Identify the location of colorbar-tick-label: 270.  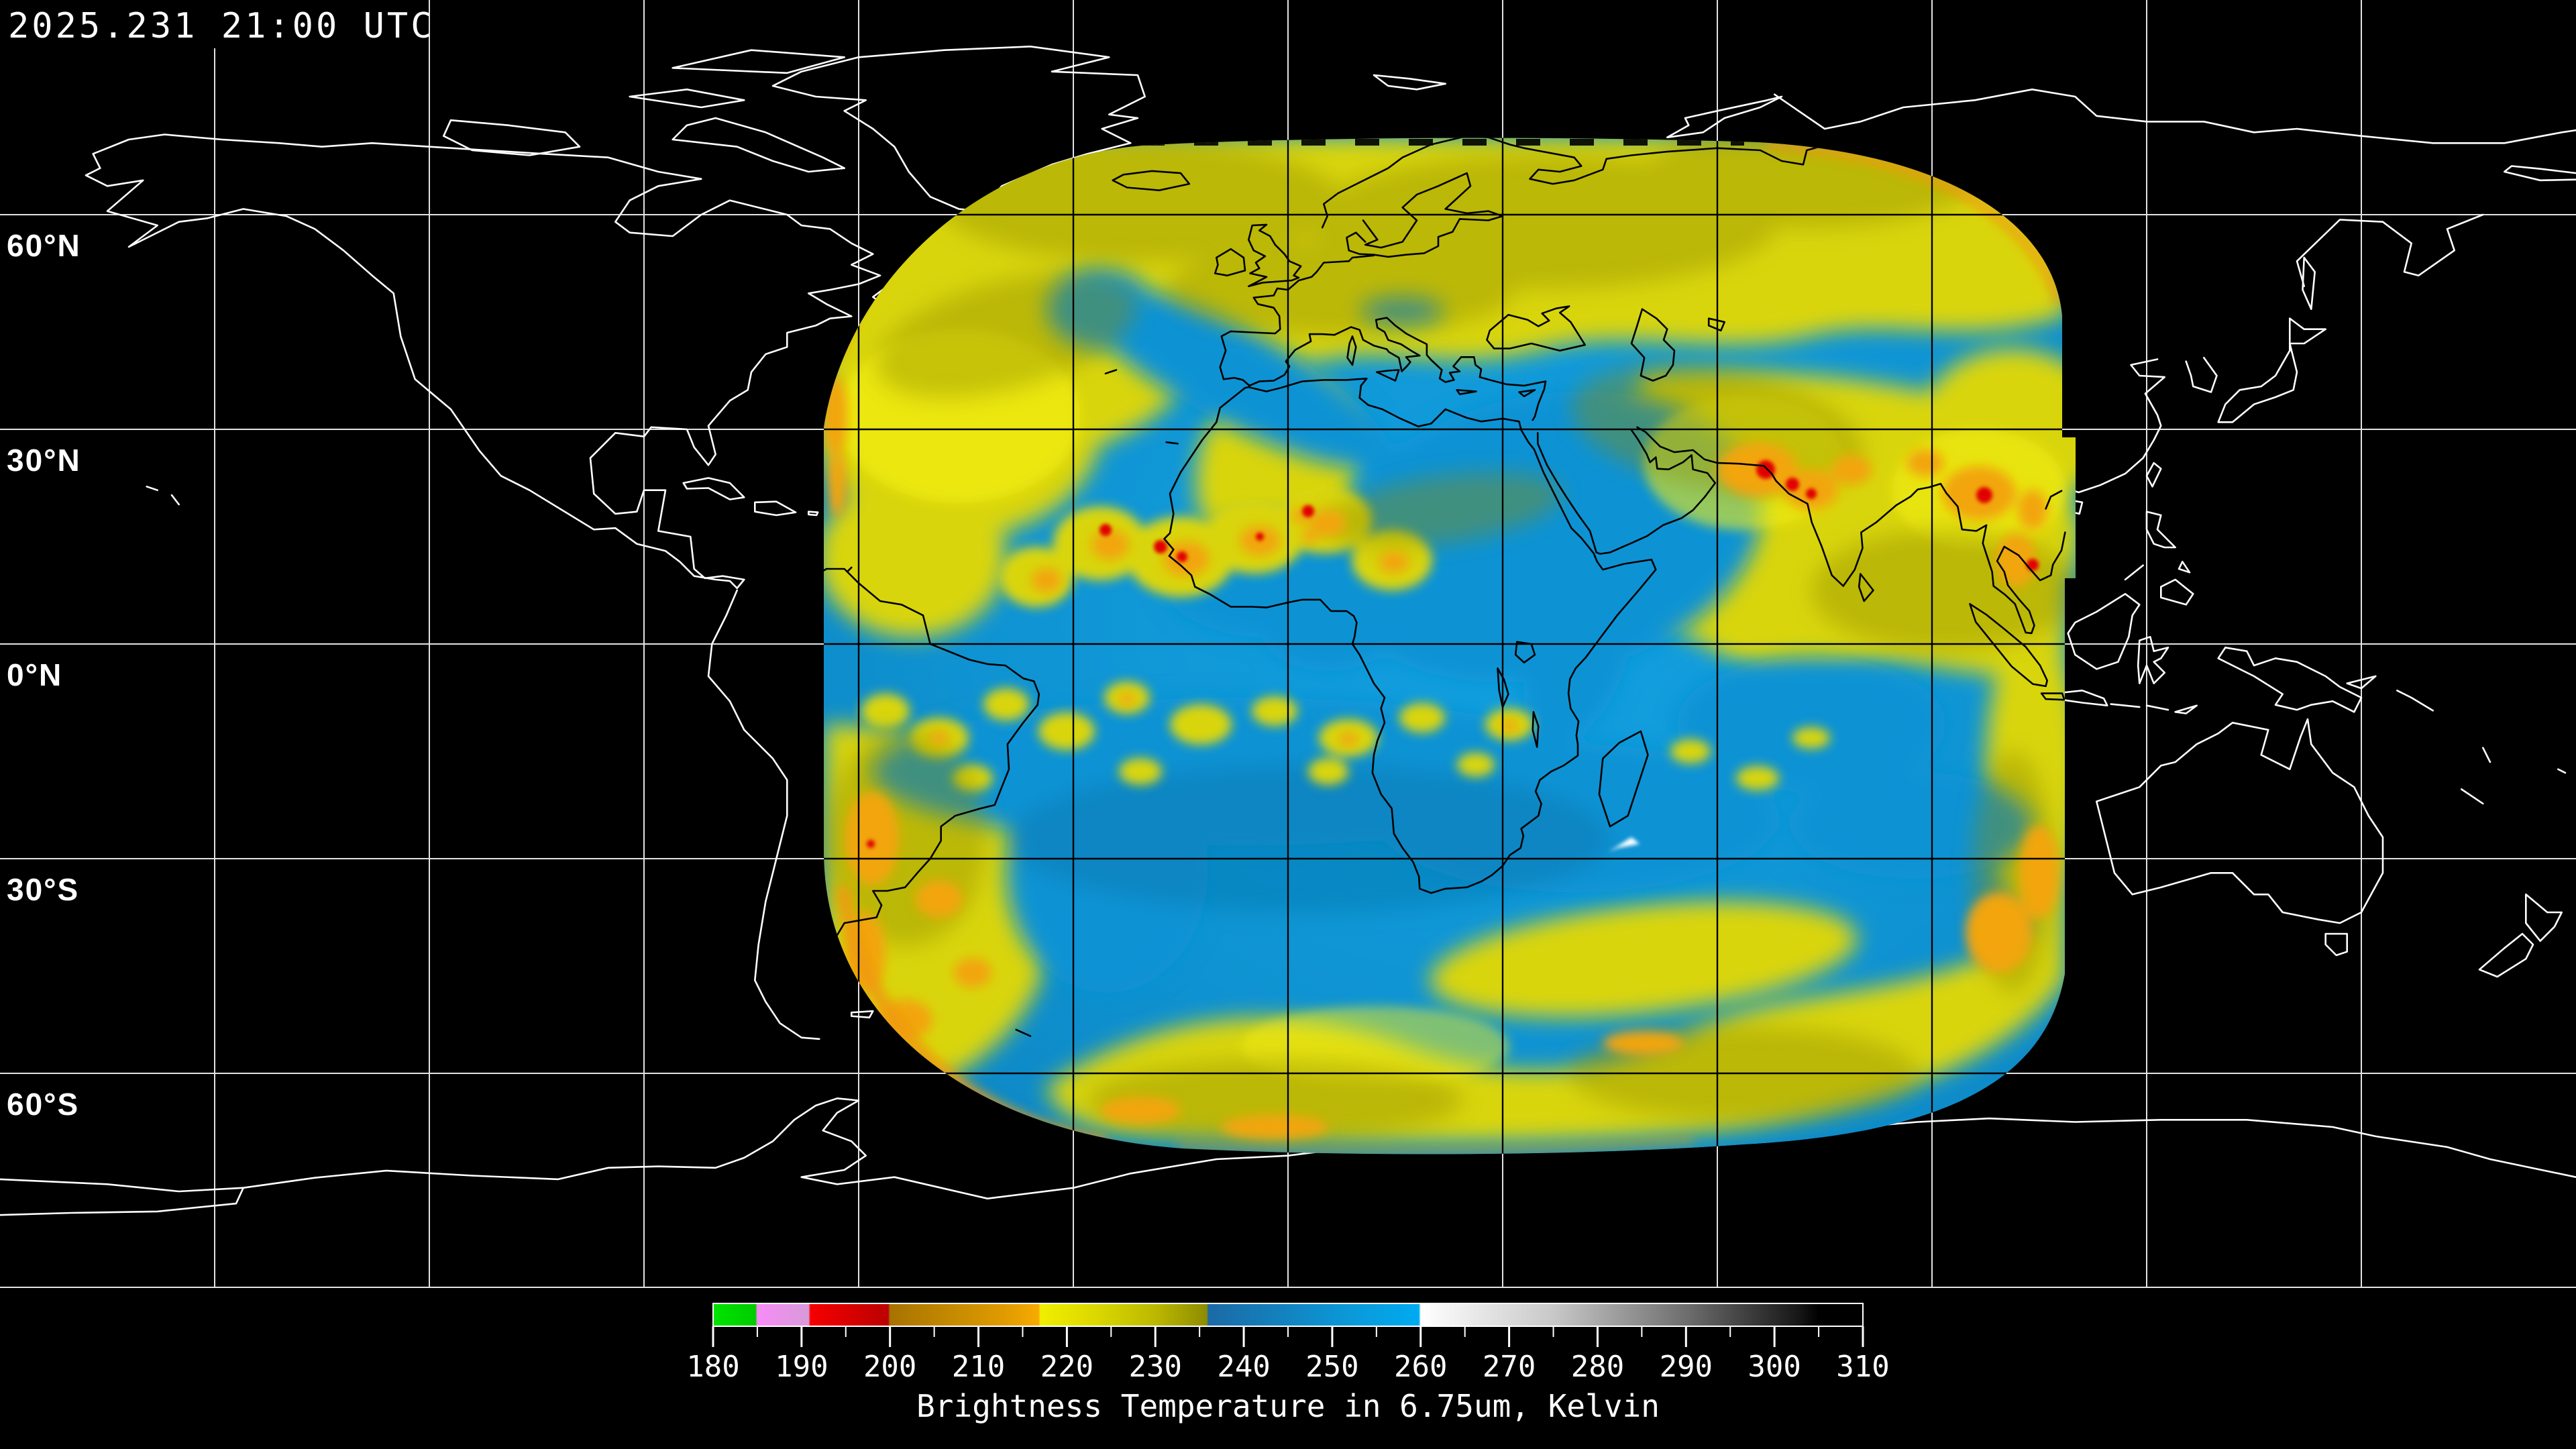
(1509, 1367).